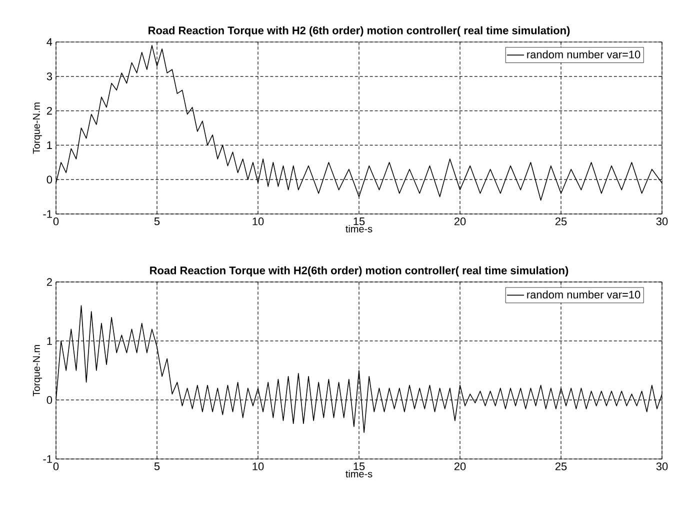 This screenshot has width=696, height=510. I want to click on y-tick-label: 4, so click(49, 42).